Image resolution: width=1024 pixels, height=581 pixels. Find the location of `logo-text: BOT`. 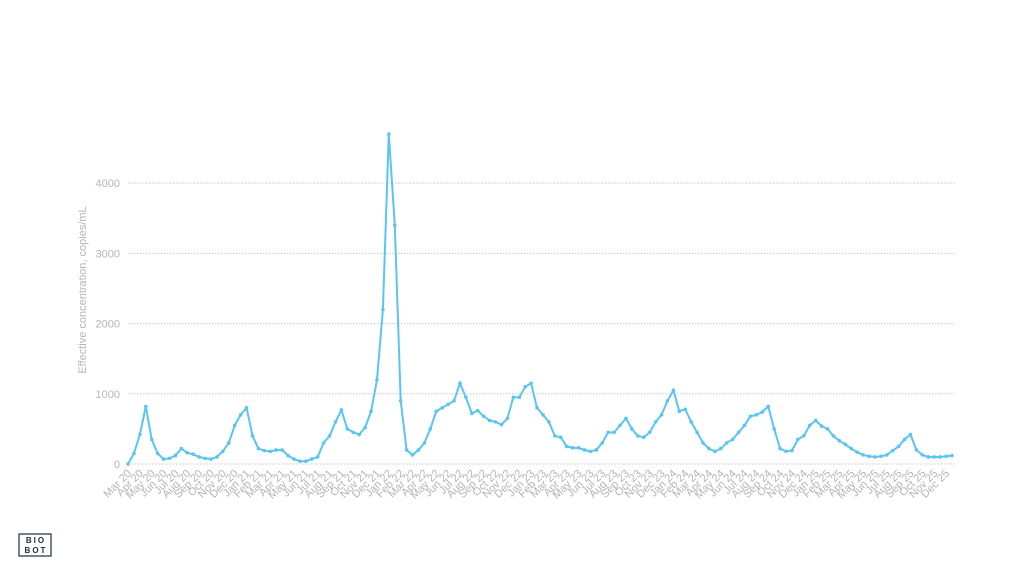

logo-text: BOT is located at coordinates (36, 550).